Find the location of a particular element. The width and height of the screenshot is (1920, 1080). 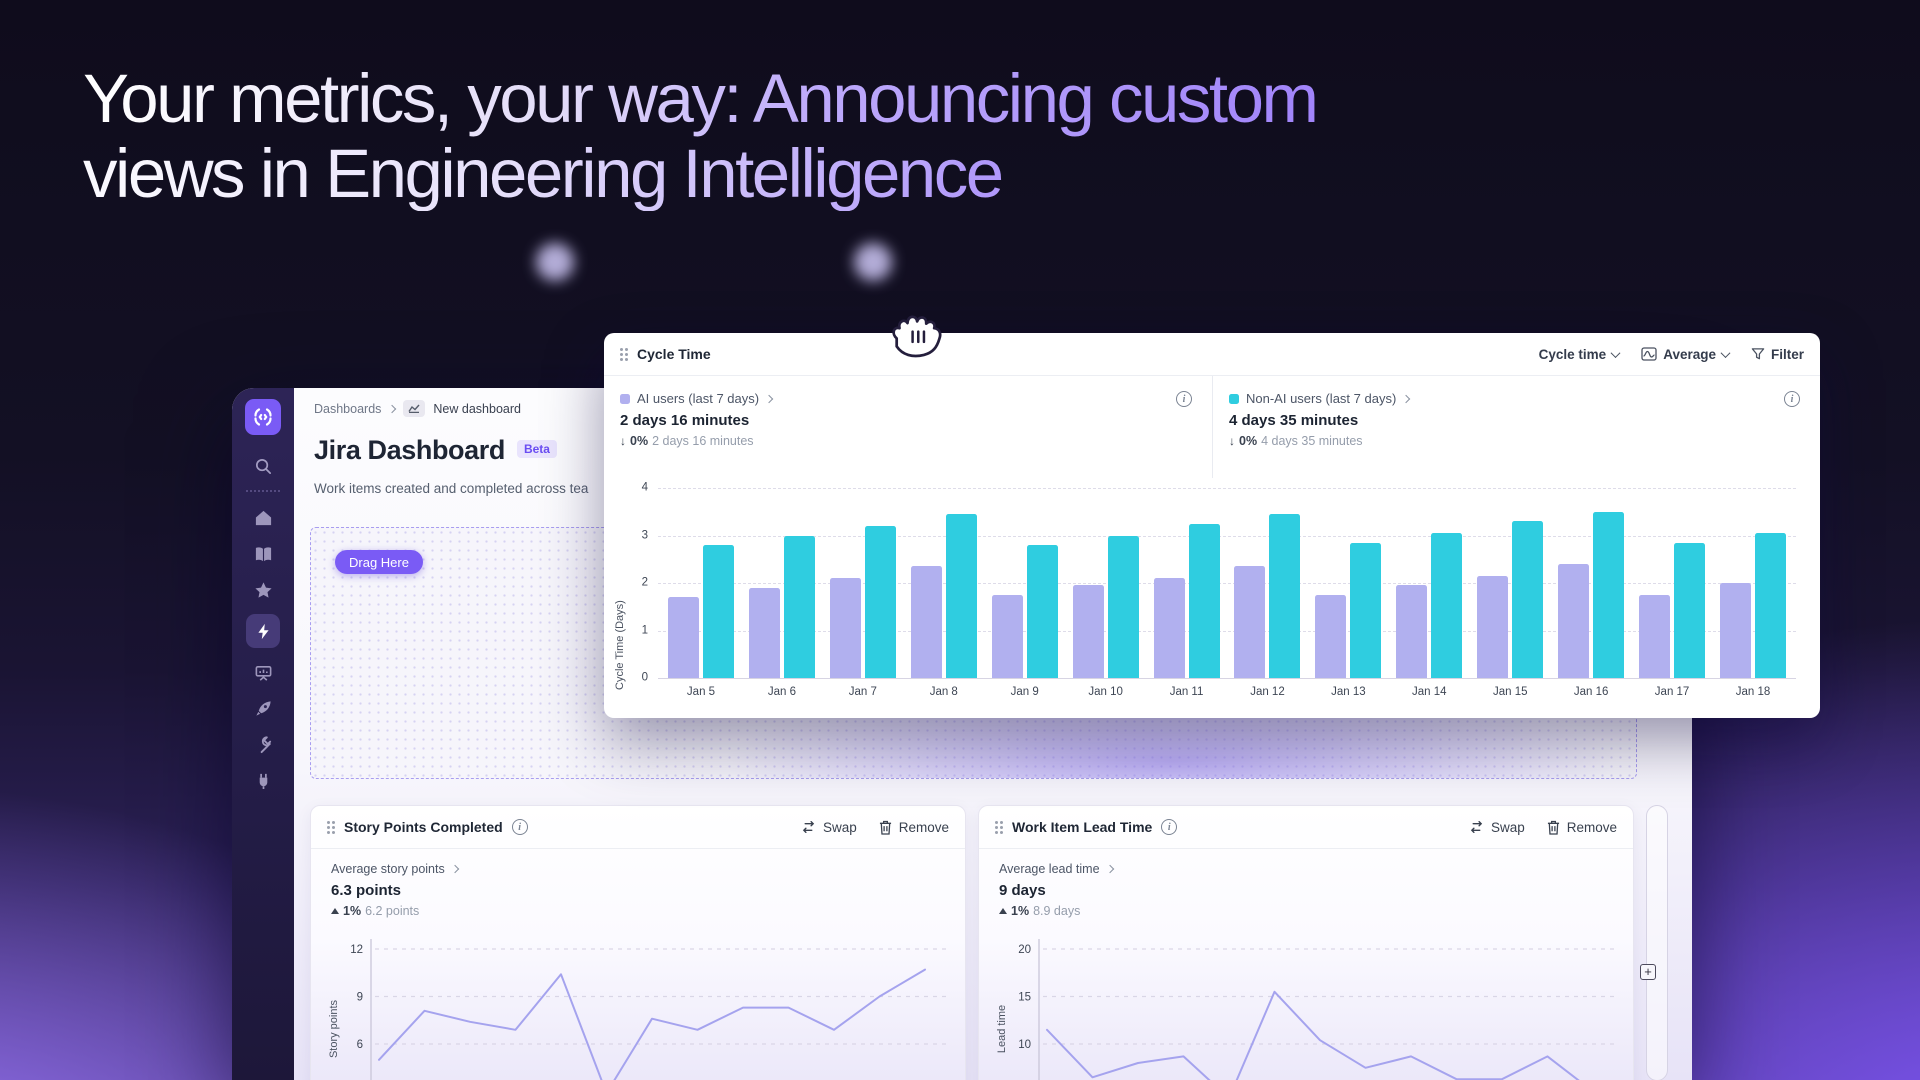

breadcrumb-current: New dashboard is located at coordinates (477, 408).